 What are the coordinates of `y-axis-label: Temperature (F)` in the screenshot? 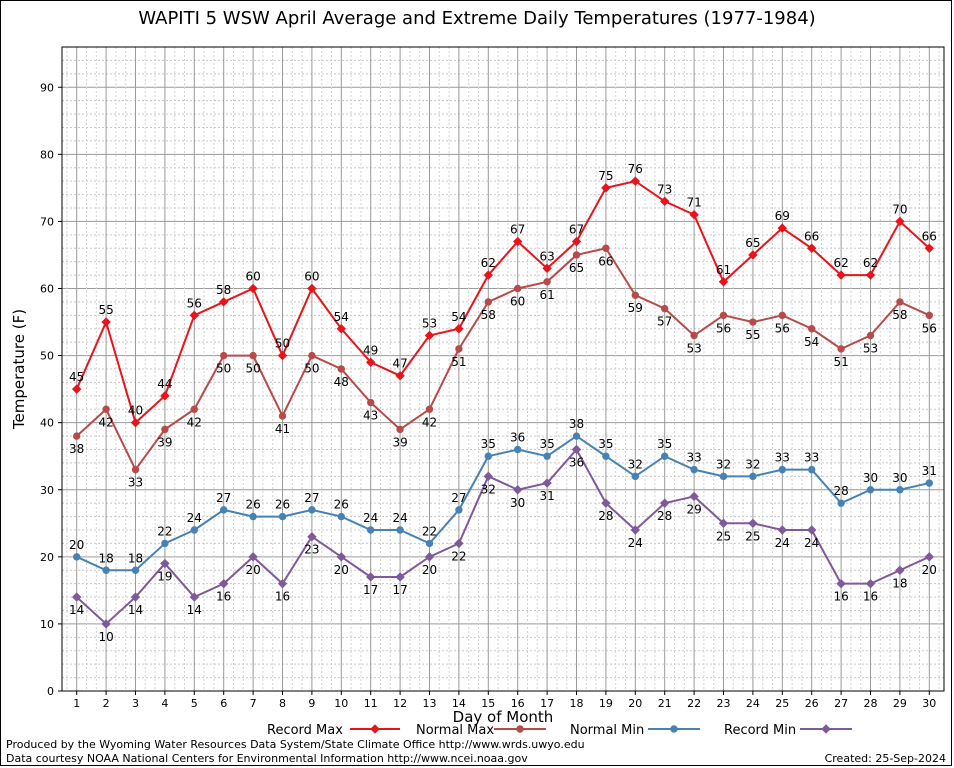 It's located at (19, 369).